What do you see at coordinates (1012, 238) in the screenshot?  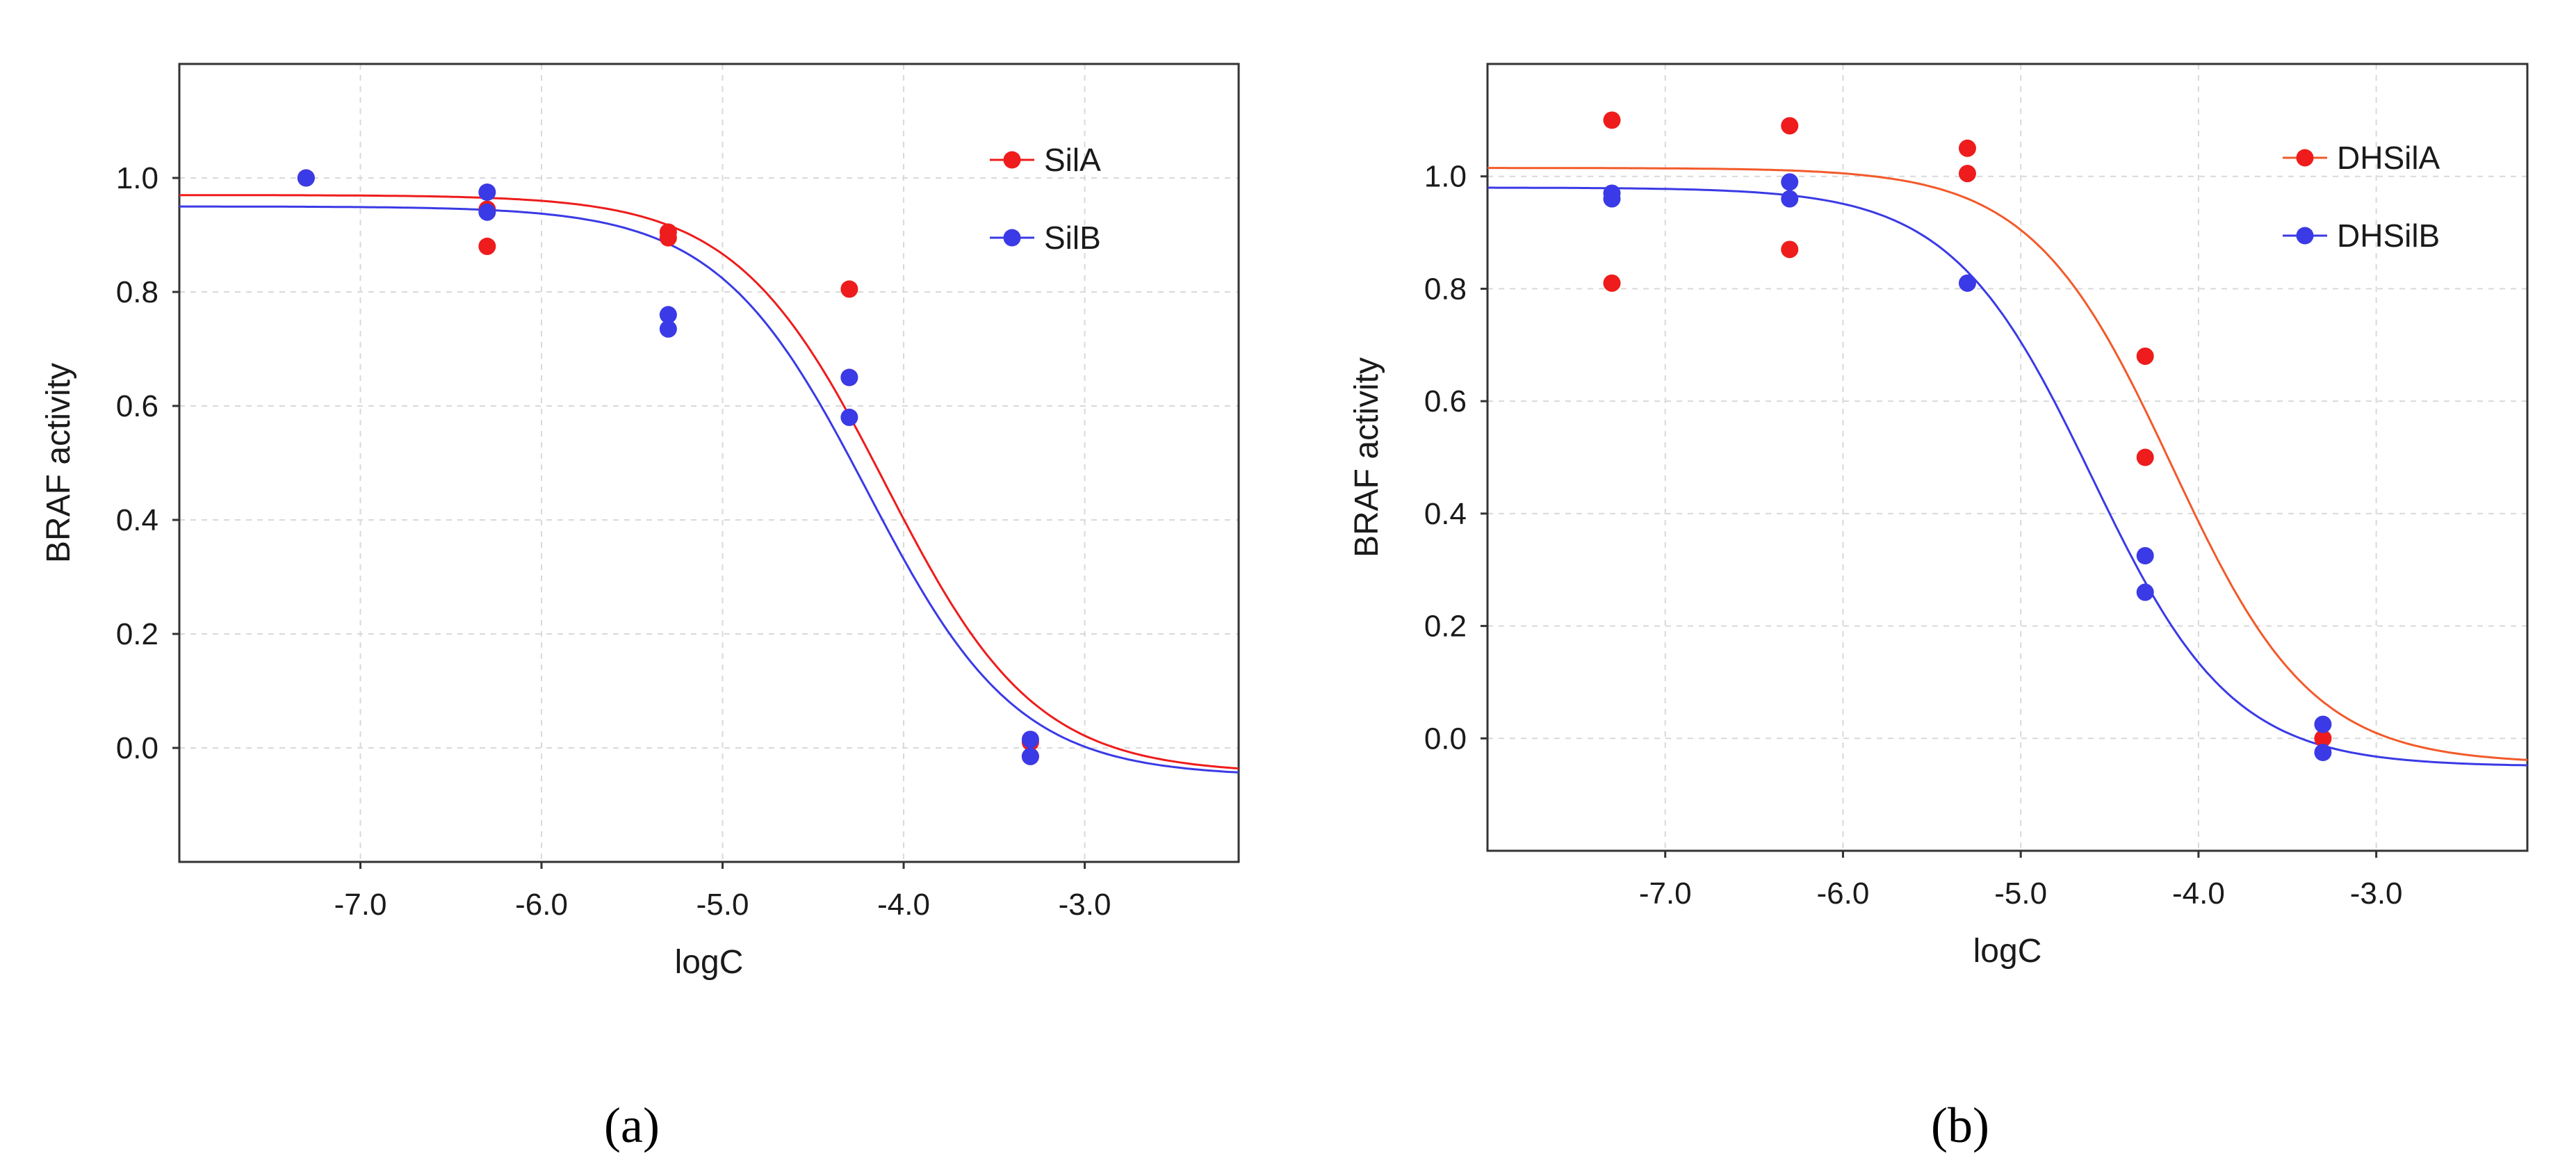 I see `legend-marker-SilB` at bounding box center [1012, 238].